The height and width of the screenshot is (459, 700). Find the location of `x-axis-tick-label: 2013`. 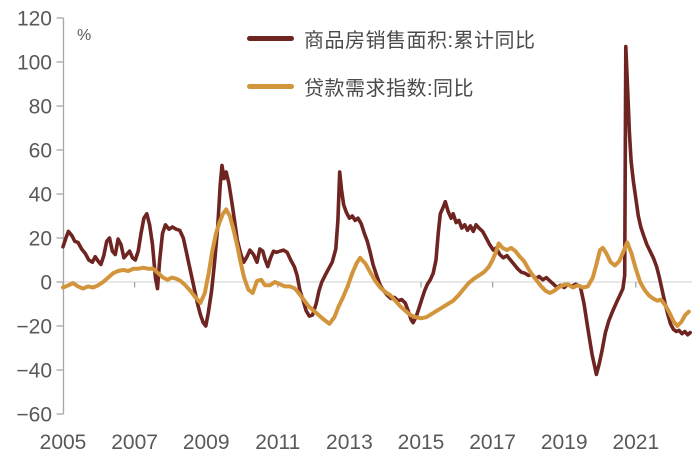

x-axis-tick-label: 2013 is located at coordinates (349, 442).